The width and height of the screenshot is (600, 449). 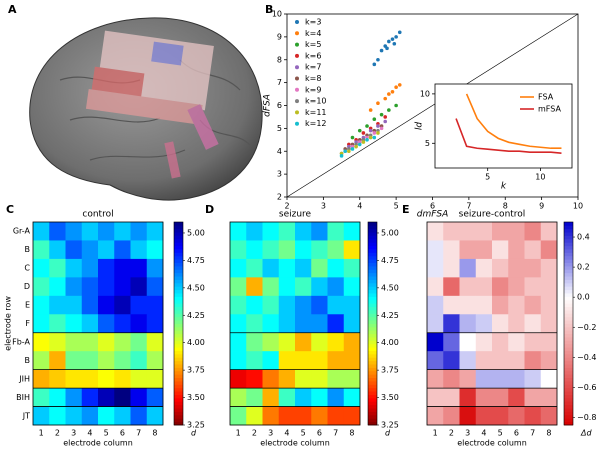 What do you see at coordinates (27, 268) in the screenshot?
I see `y-tick-label: C` at bounding box center [27, 268].